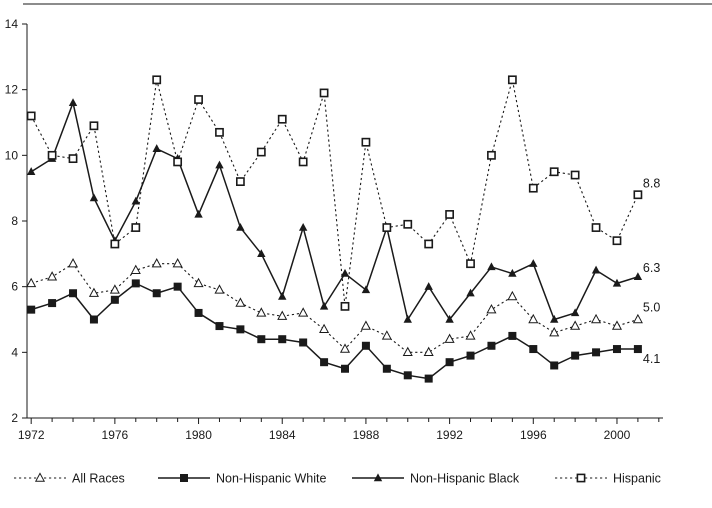 The height and width of the screenshot is (508, 712). What do you see at coordinates (14, 352) in the screenshot?
I see `y-tick-label: 4` at bounding box center [14, 352].